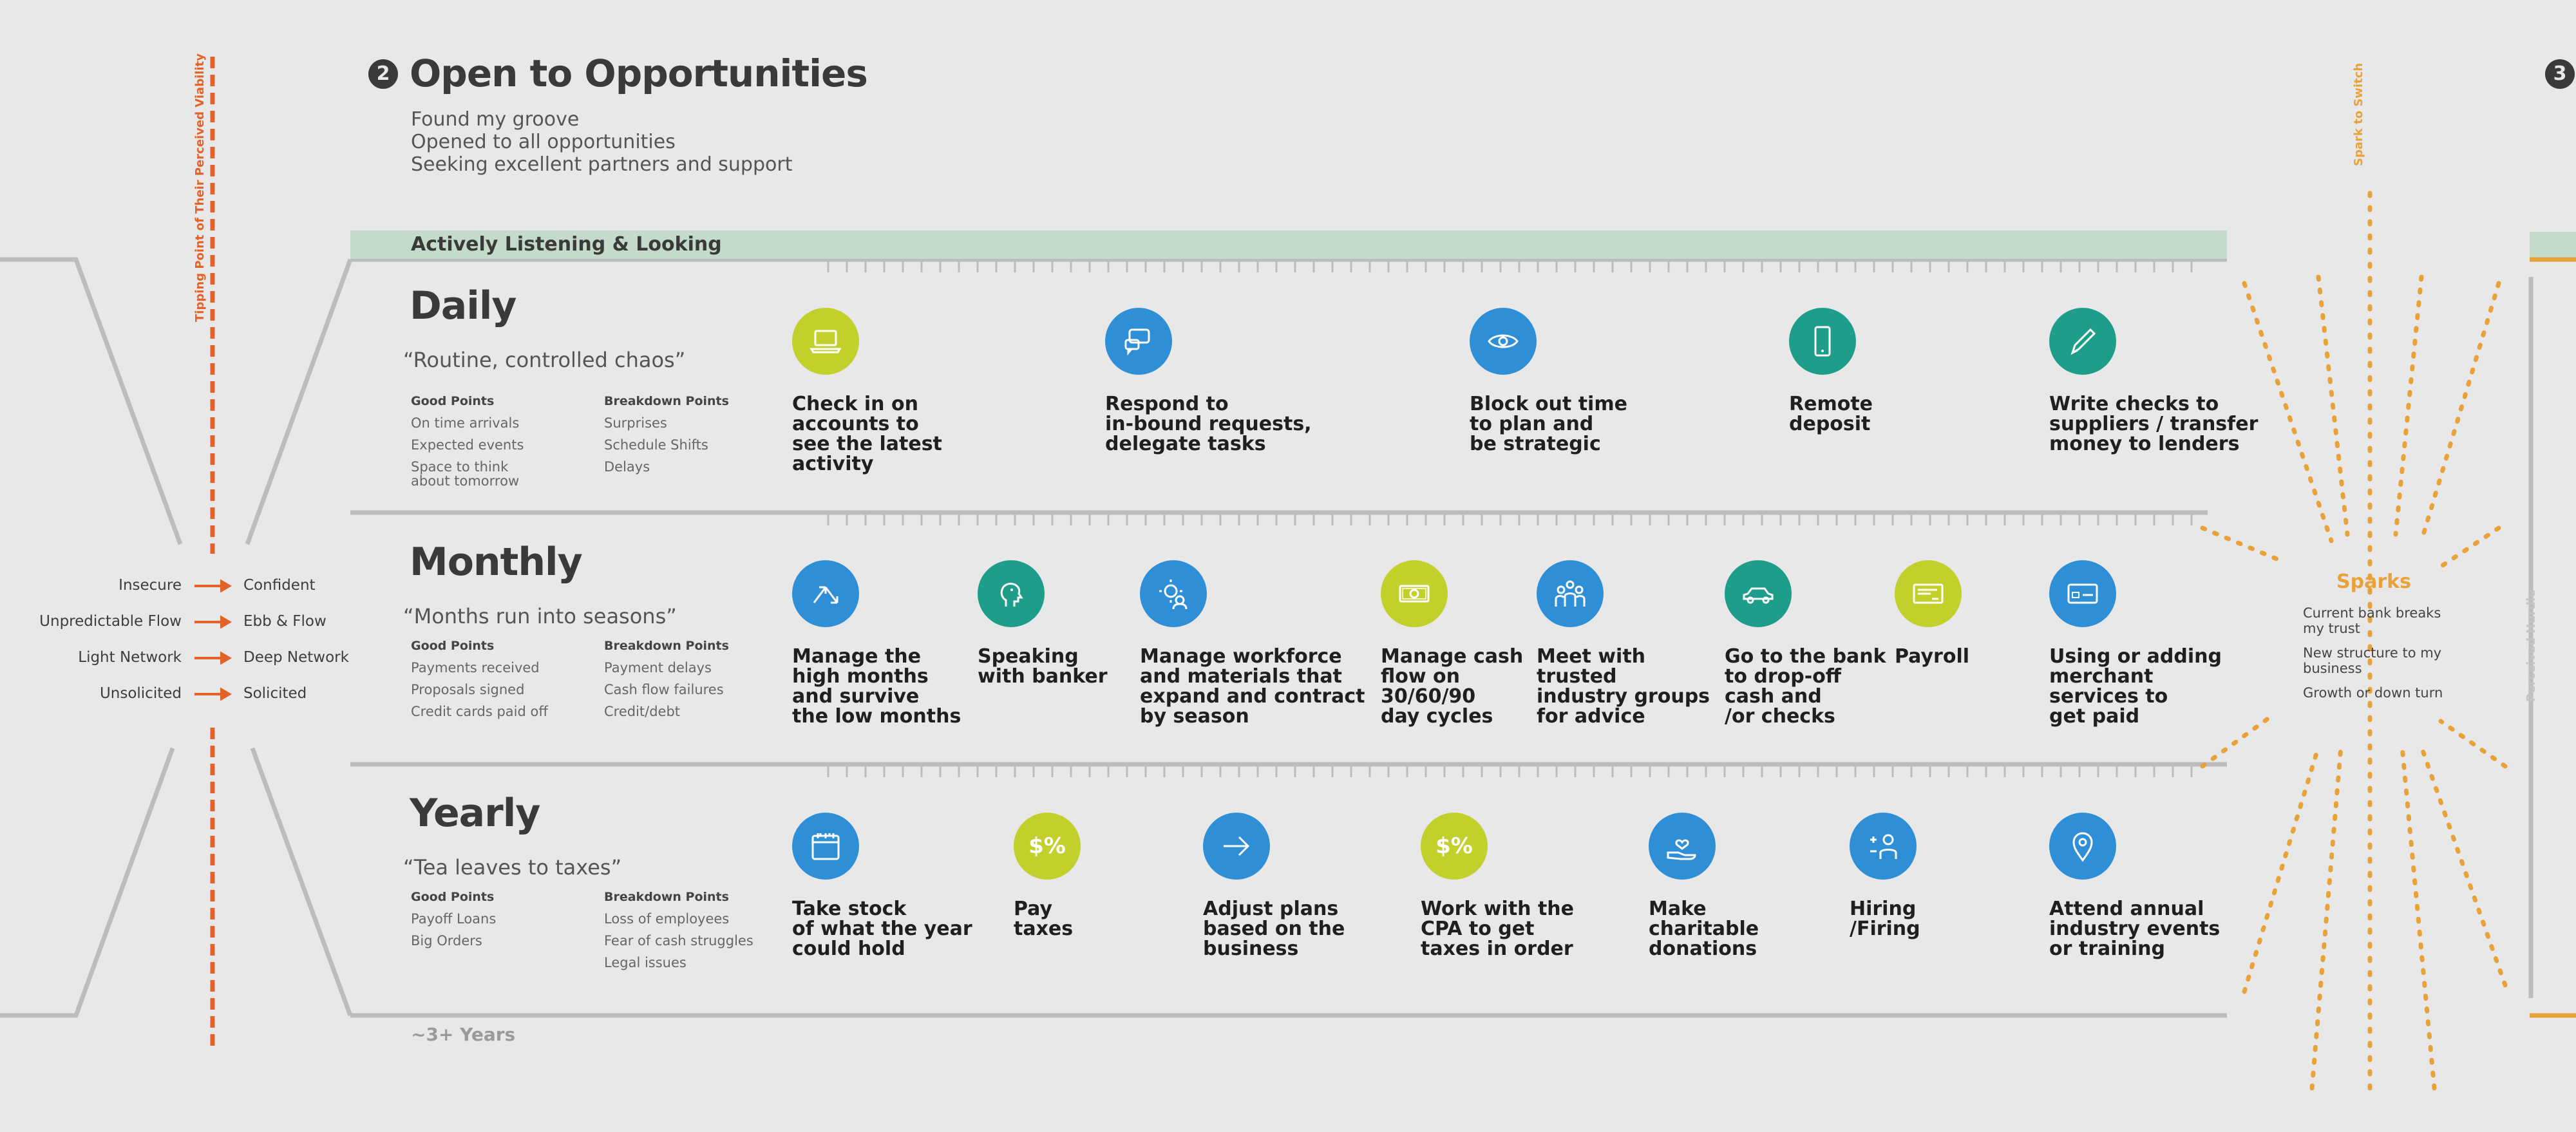  What do you see at coordinates (667, 919) in the screenshot?
I see `breakdown-point: Loss of employees` at bounding box center [667, 919].